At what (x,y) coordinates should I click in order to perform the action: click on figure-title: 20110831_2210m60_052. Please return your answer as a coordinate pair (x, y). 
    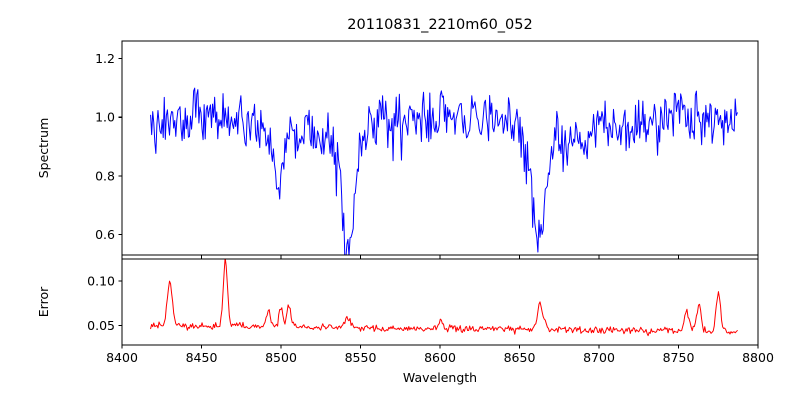
    Looking at the image, I should click on (439, 25).